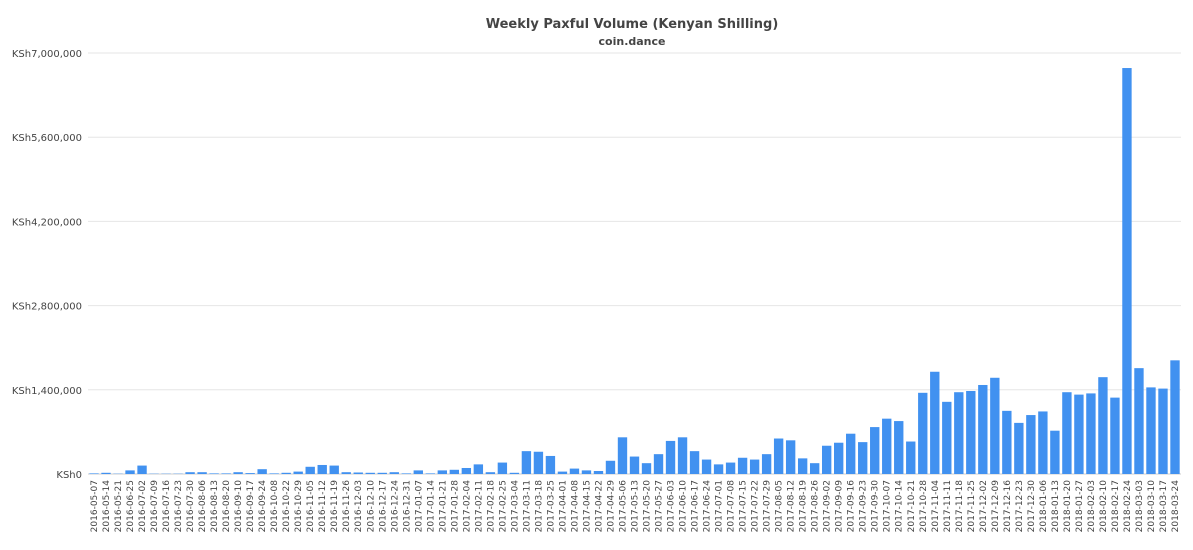  What do you see at coordinates (1152, 506) in the screenshot?
I see `x-tick-label: 2018-03-10` at bounding box center [1152, 506].